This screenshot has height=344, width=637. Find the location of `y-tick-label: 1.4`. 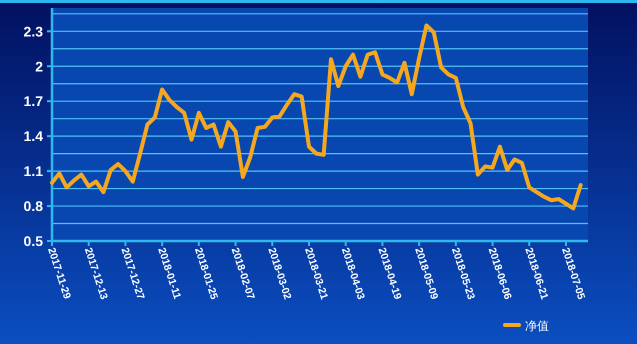

y-tick-label: 1.4 is located at coordinates (34, 136).